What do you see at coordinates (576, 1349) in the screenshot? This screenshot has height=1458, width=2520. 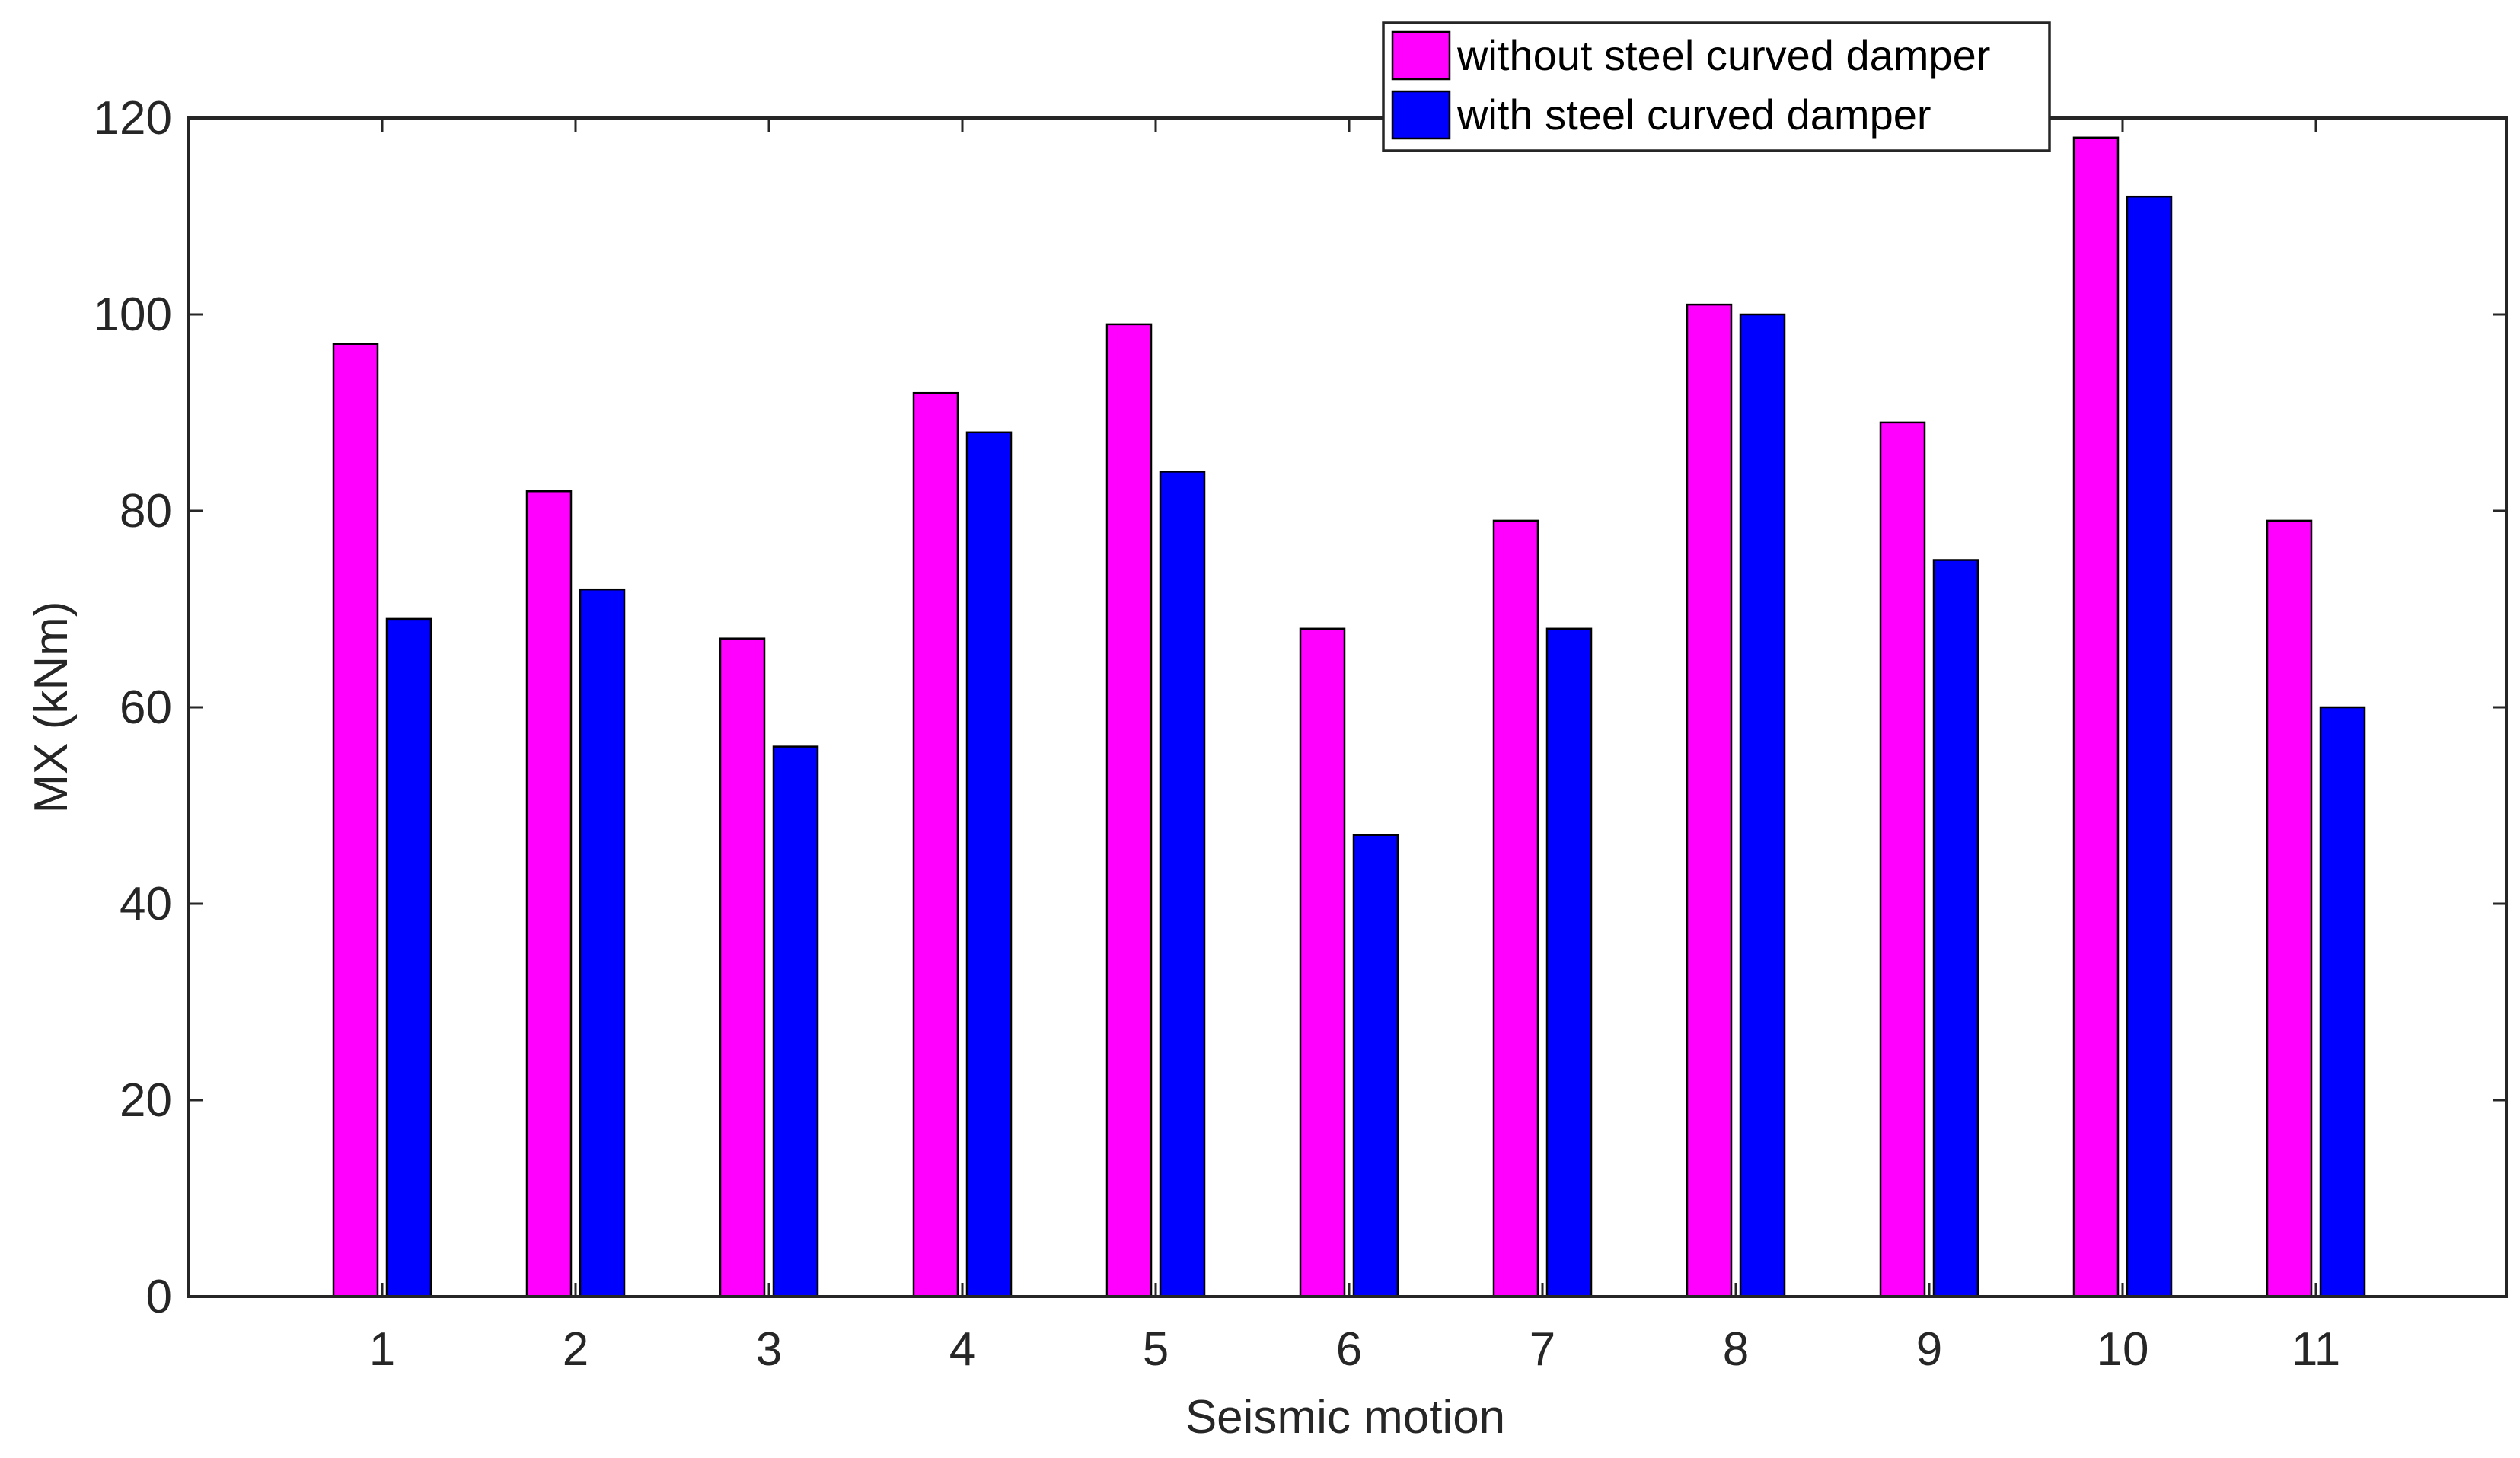 I see `x-tick-label: 2` at bounding box center [576, 1349].